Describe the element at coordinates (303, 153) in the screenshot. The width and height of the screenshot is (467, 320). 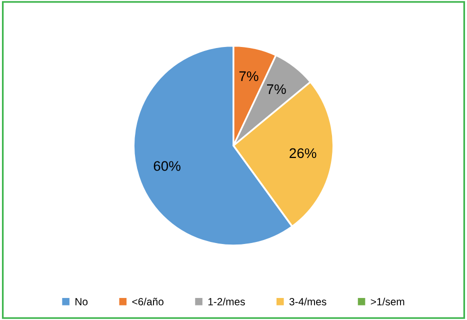
I see `data-label: 26%` at that location.